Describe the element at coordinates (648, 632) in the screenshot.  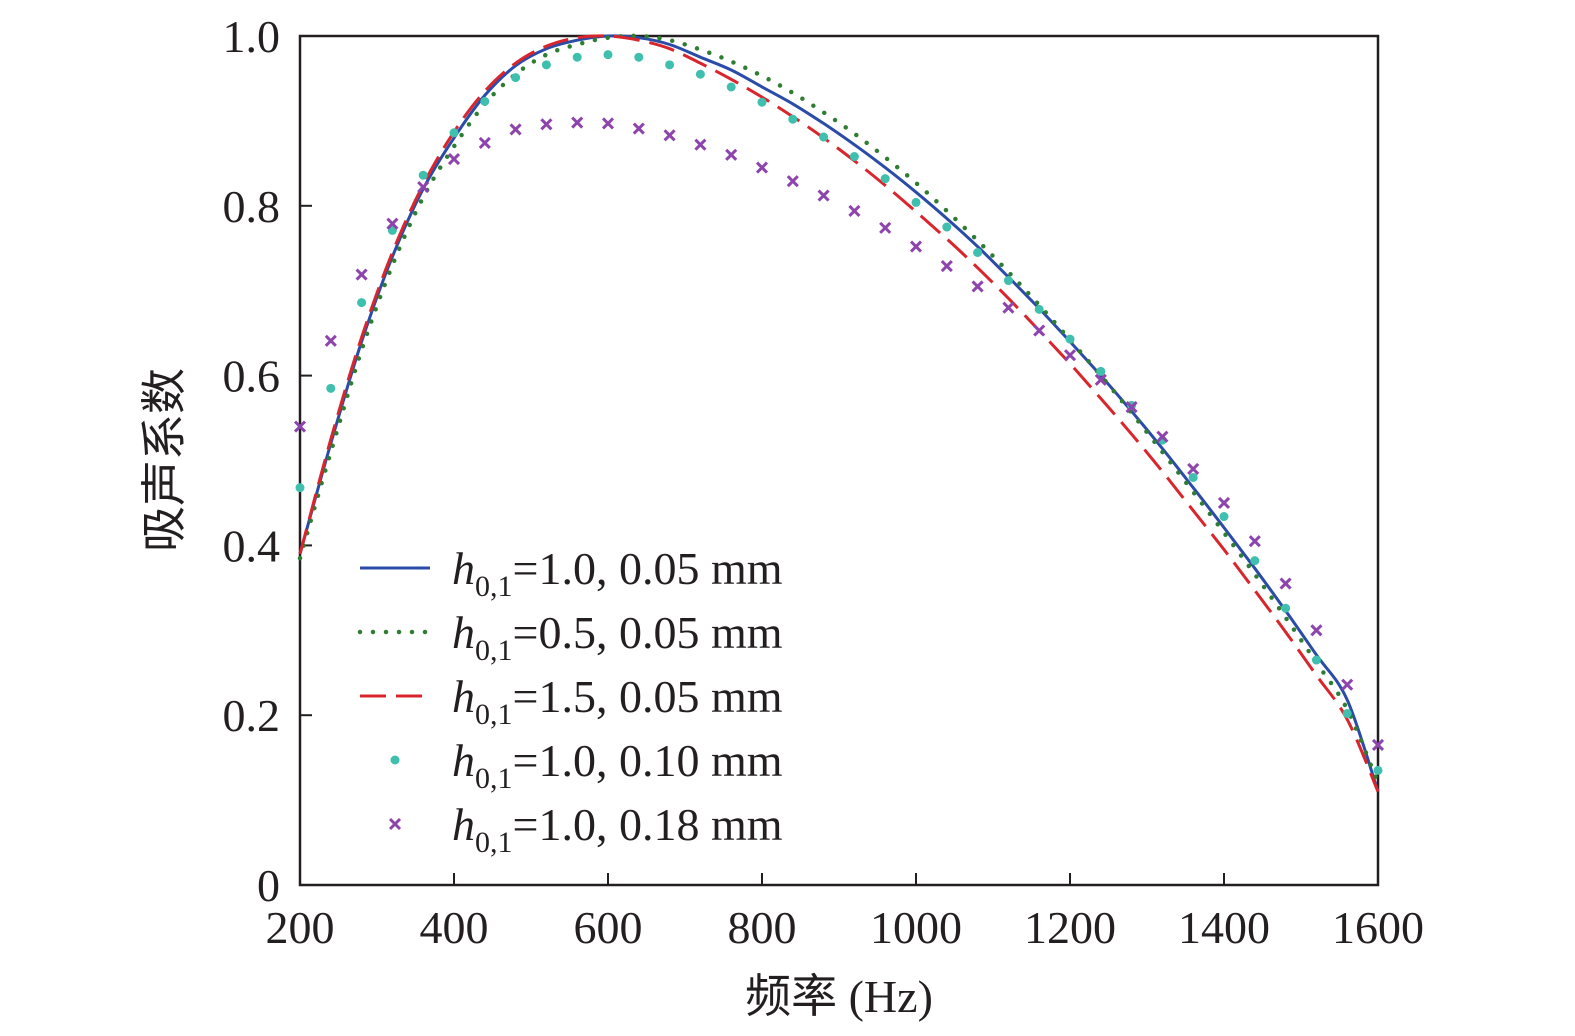
I see `legend-value: =0.5, 0.05 mm` at that location.